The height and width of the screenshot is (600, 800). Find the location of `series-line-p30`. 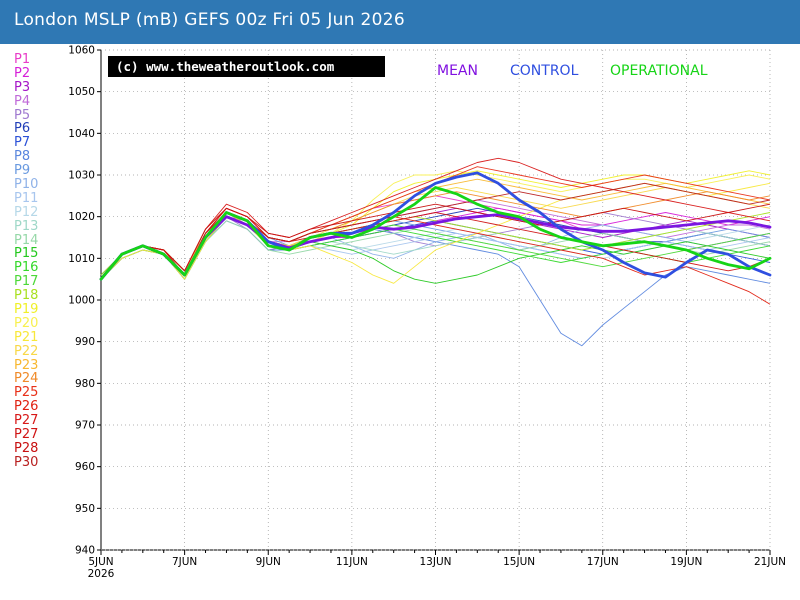

series-line-p30 is located at coordinates (435, 231).